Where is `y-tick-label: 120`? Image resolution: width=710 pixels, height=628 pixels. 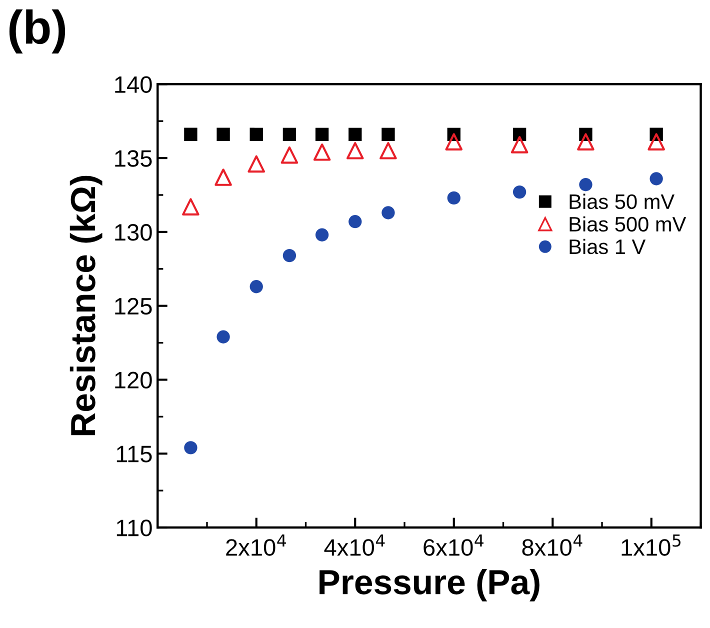
y-tick-label: 120 is located at coordinates (133, 380).